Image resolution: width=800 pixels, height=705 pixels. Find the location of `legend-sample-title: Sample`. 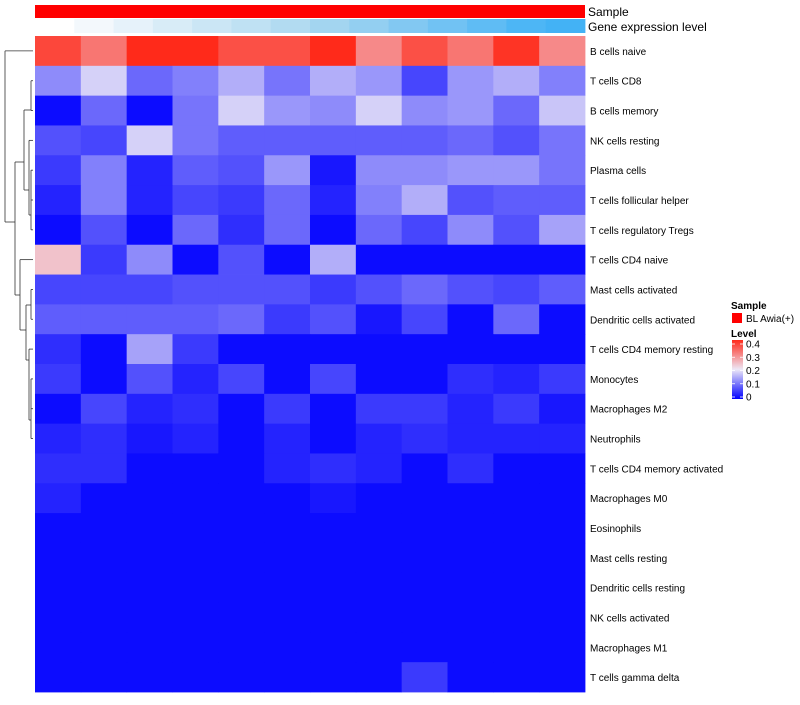

legend-sample-title: Sample is located at coordinates (749, 306).